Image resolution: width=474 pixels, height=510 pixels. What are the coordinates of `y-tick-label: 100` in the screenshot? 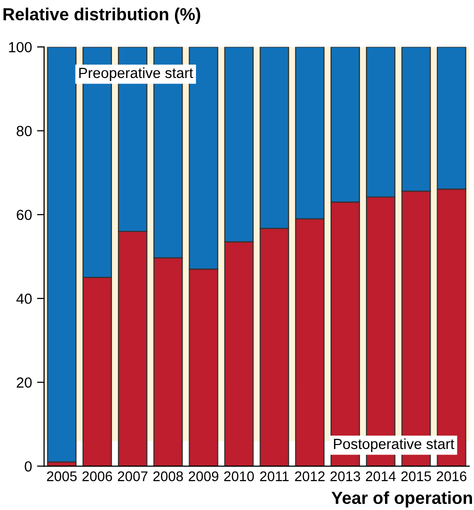 It's located at (20, 47).